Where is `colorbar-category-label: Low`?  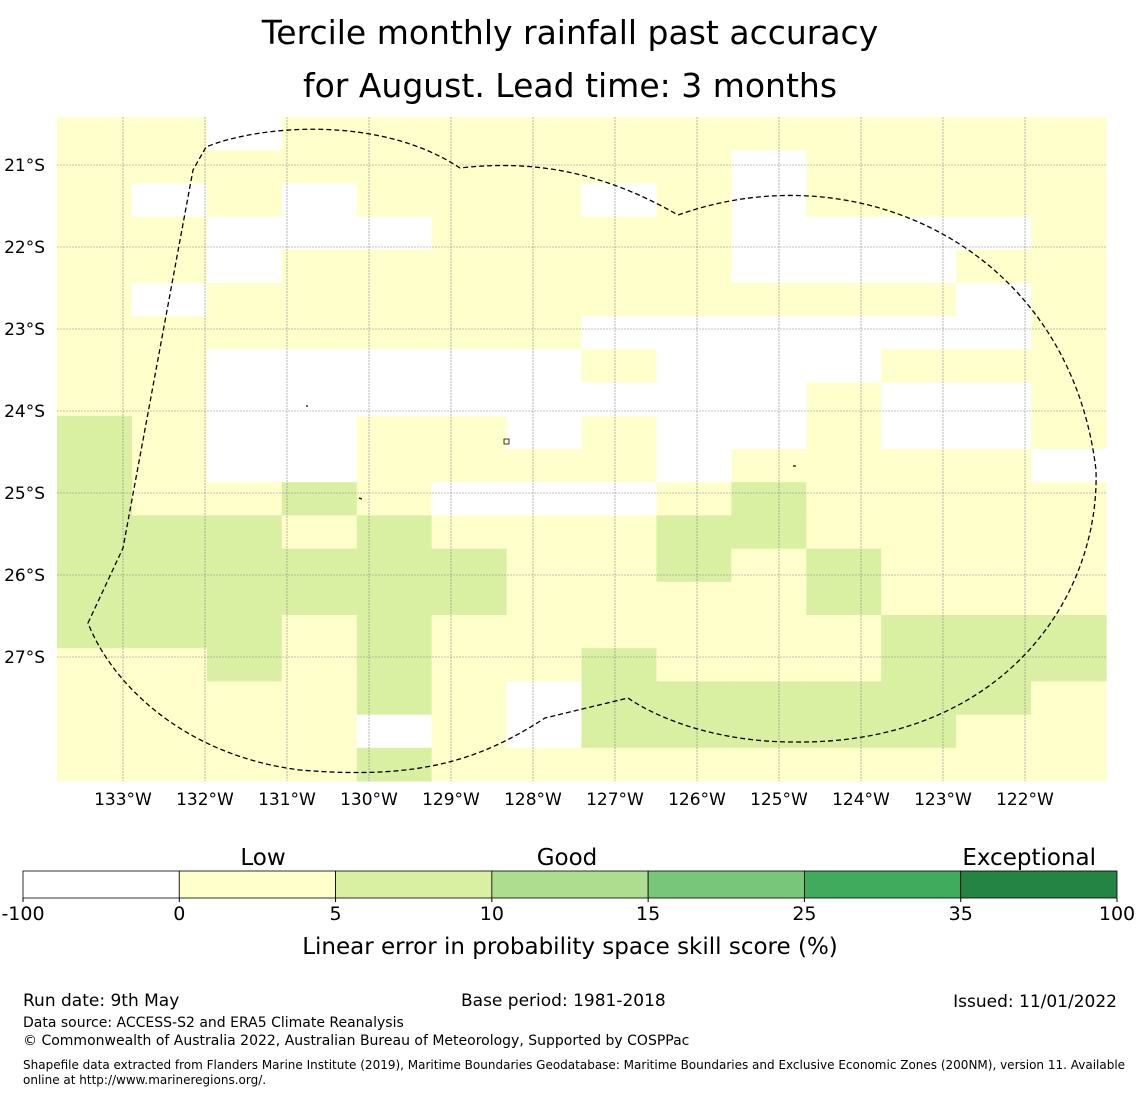
colorbar-category-label: Low is located at coordinates (262, 858).